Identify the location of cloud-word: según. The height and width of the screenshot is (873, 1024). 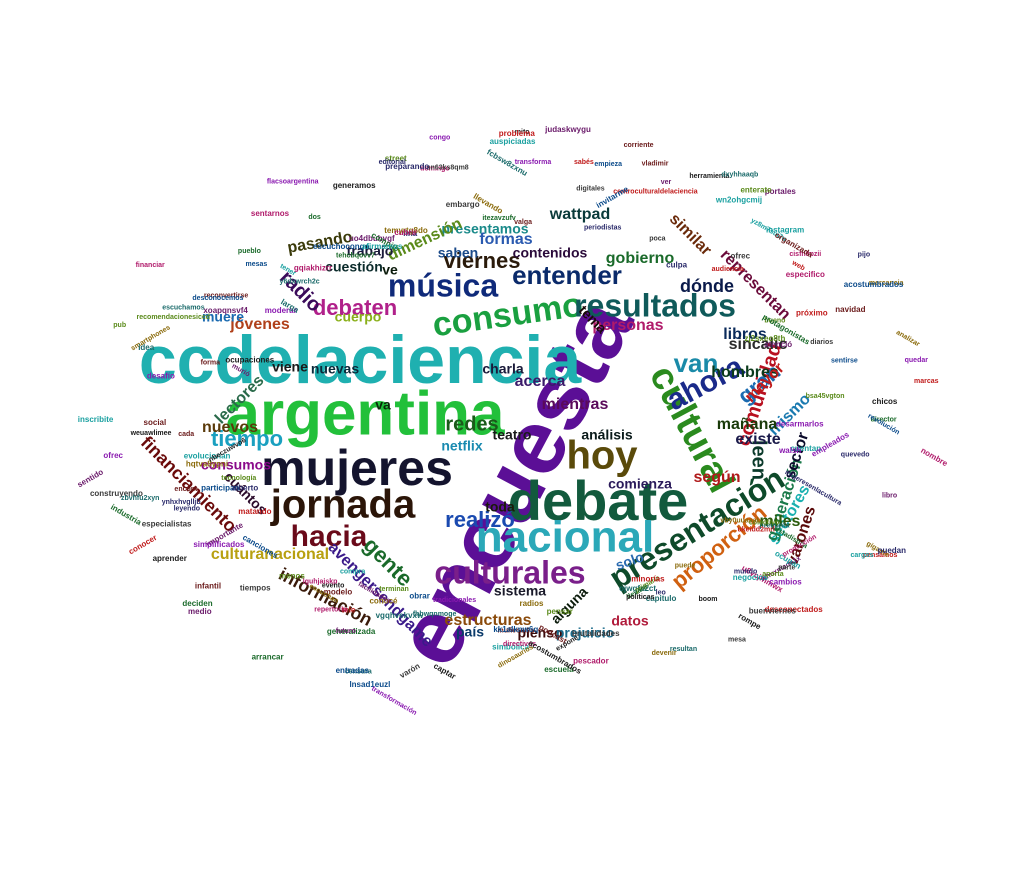
(716, 477).